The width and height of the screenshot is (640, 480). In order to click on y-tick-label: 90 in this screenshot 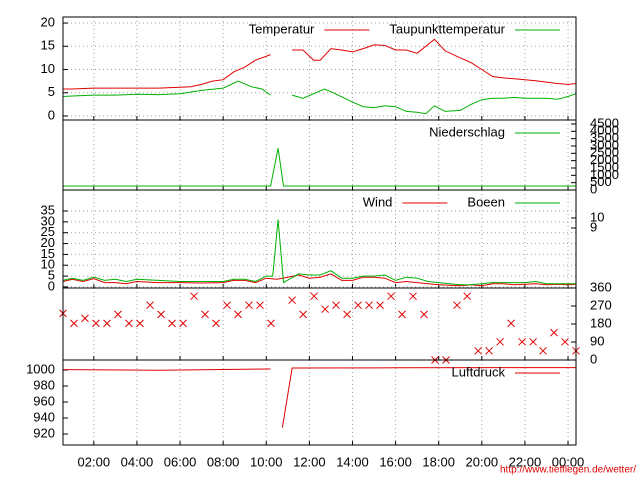, I will do `click(597, 340)`.